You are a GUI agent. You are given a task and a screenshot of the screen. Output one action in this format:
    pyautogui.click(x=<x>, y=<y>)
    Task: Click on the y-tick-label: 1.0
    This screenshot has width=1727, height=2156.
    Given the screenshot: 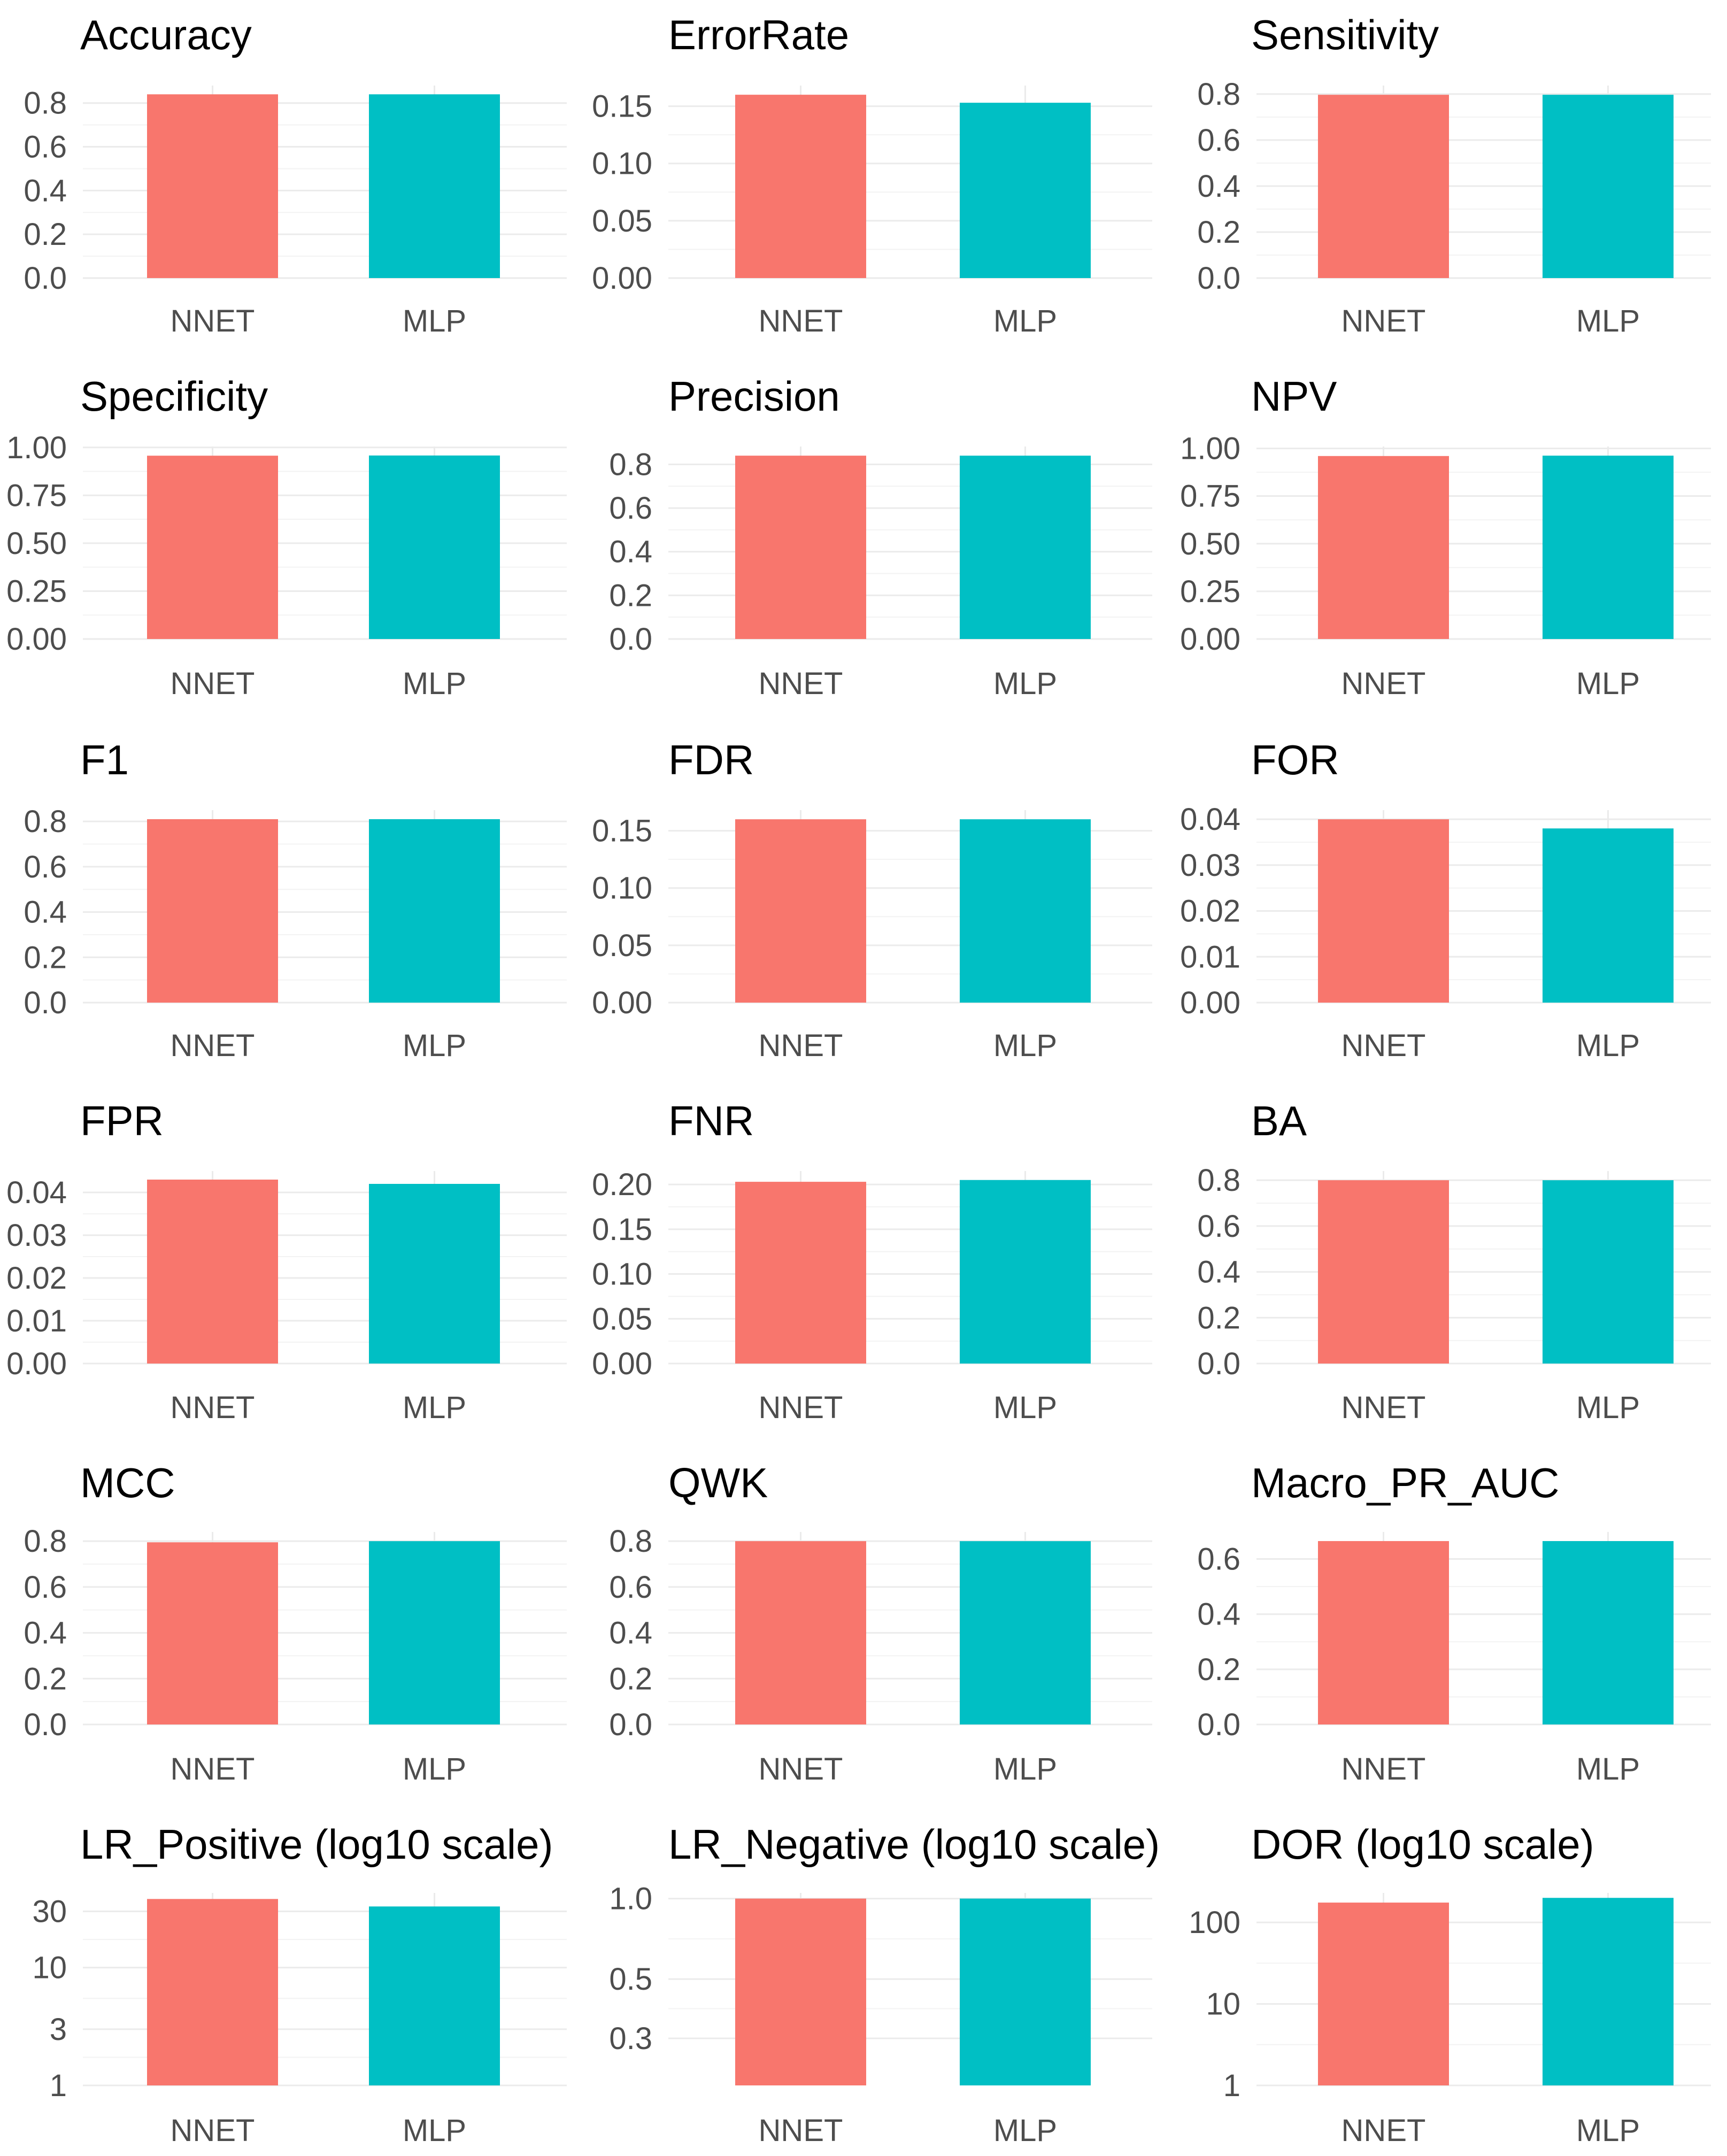 What is the action you would take?
    pyautogui.click(x=631, y=1899)
    